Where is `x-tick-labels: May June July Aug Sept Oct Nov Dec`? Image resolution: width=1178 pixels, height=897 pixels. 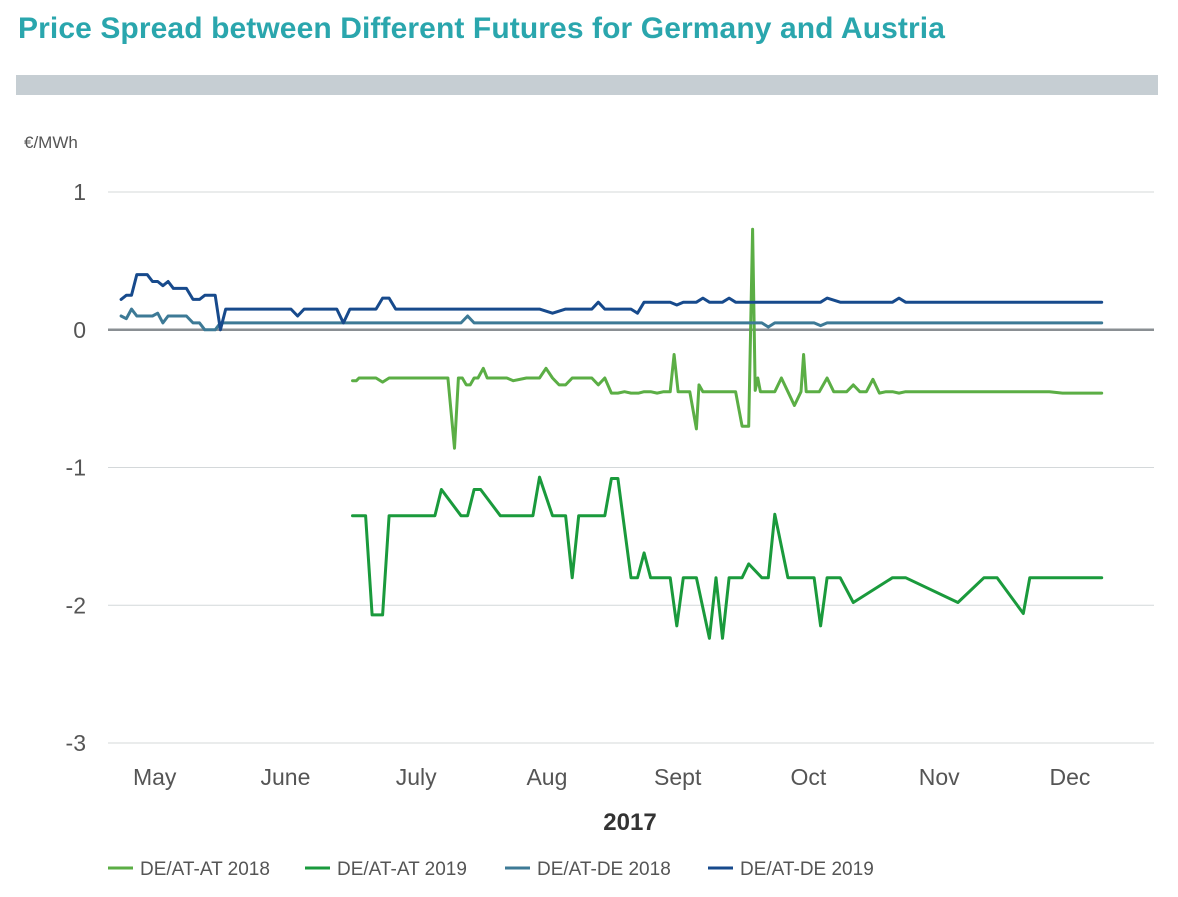
x-tick-labels: May June July Aug Sept Oct Nov Dec is located at coordinates (611, 777).